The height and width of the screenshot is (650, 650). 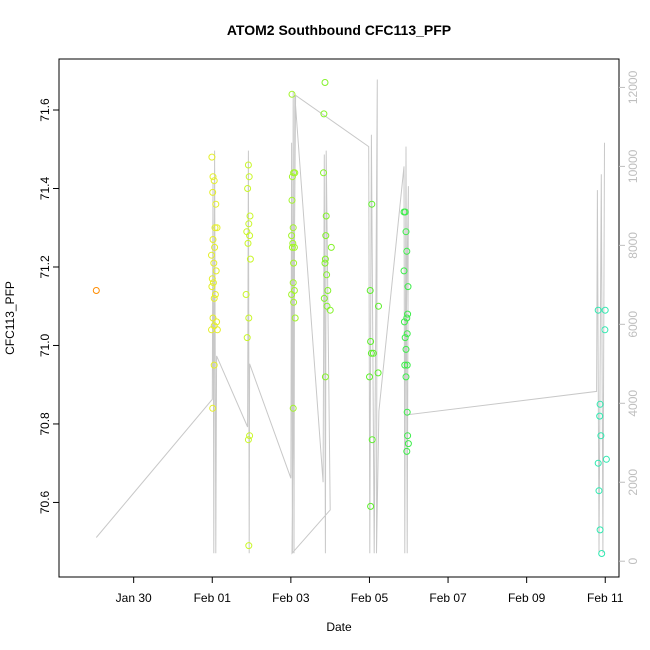 What do you see at coordinates (633, 324) in the screenshot?
I see `y2-tick-label: 6000` at bounding box center [633, 324].